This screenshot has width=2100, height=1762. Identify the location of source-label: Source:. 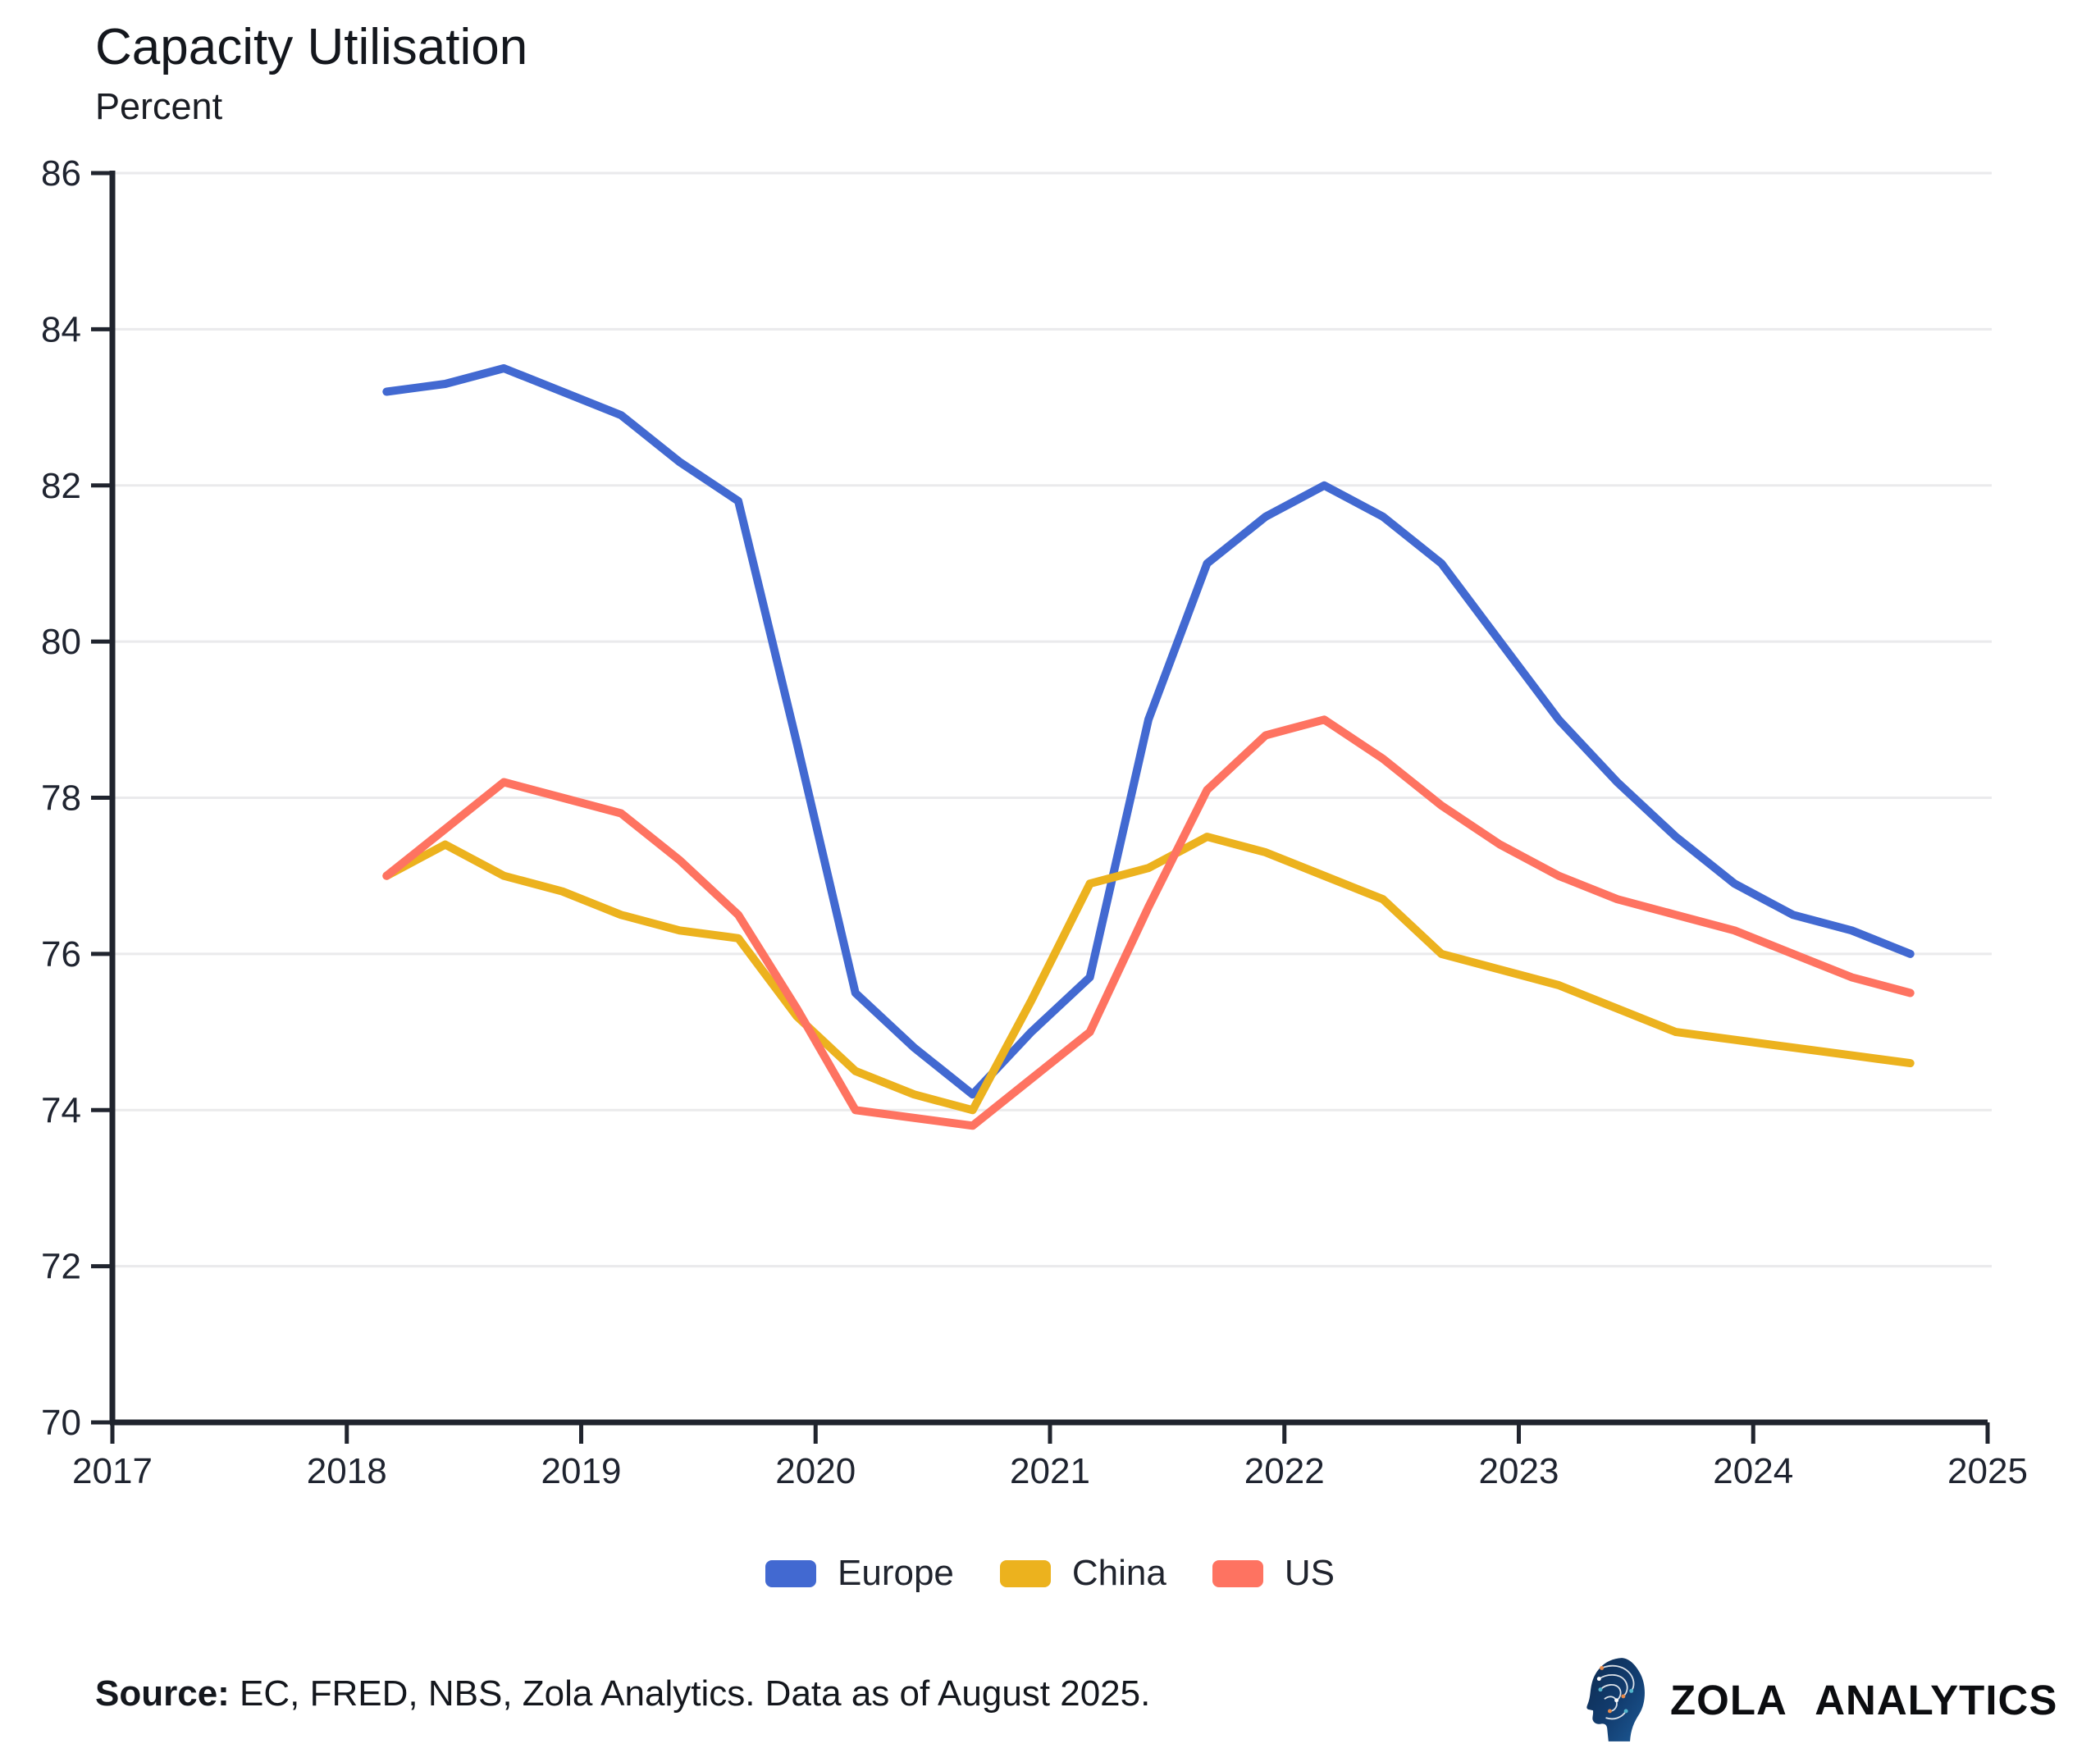
(162, 1693).